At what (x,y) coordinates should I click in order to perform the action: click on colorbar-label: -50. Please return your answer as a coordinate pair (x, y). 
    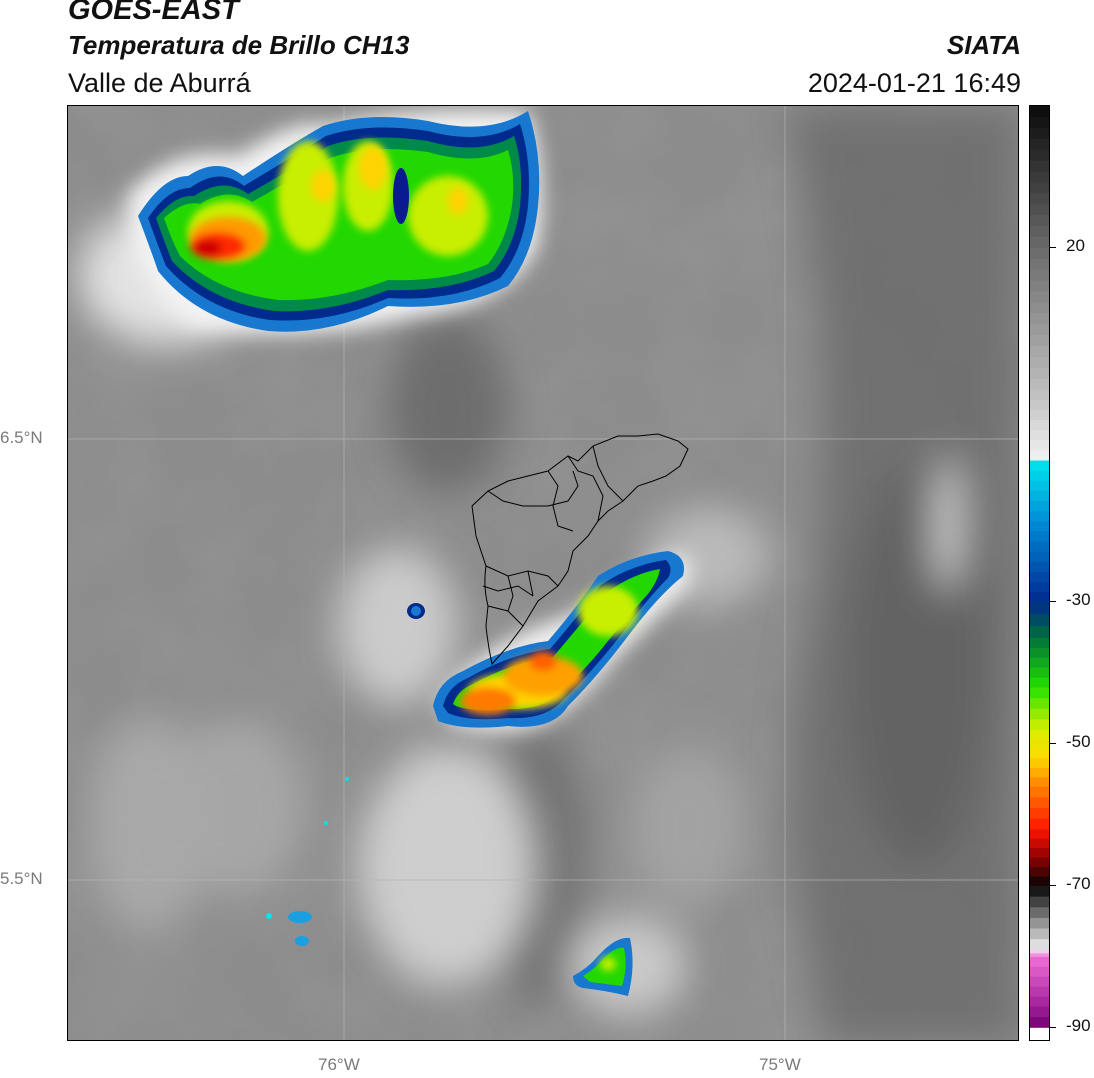
    Looking at the image, I should click on (1078, 742).